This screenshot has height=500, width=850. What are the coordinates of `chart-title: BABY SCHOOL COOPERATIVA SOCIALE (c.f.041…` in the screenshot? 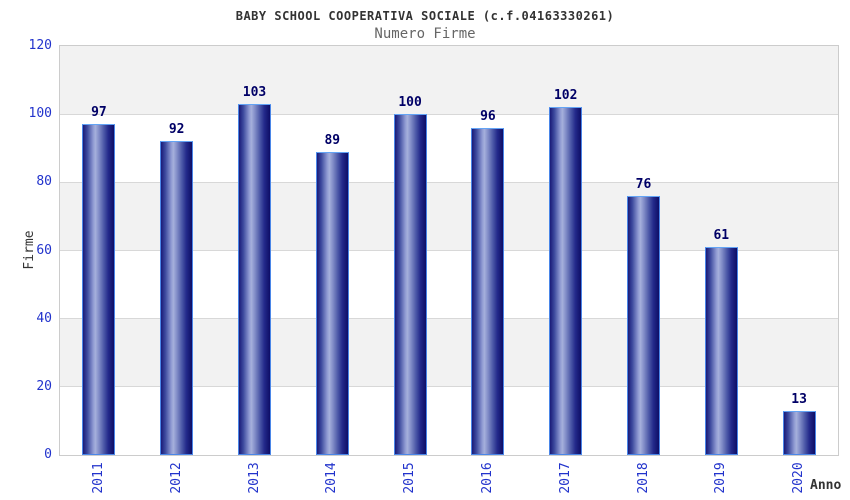 It's located at (425, 16).